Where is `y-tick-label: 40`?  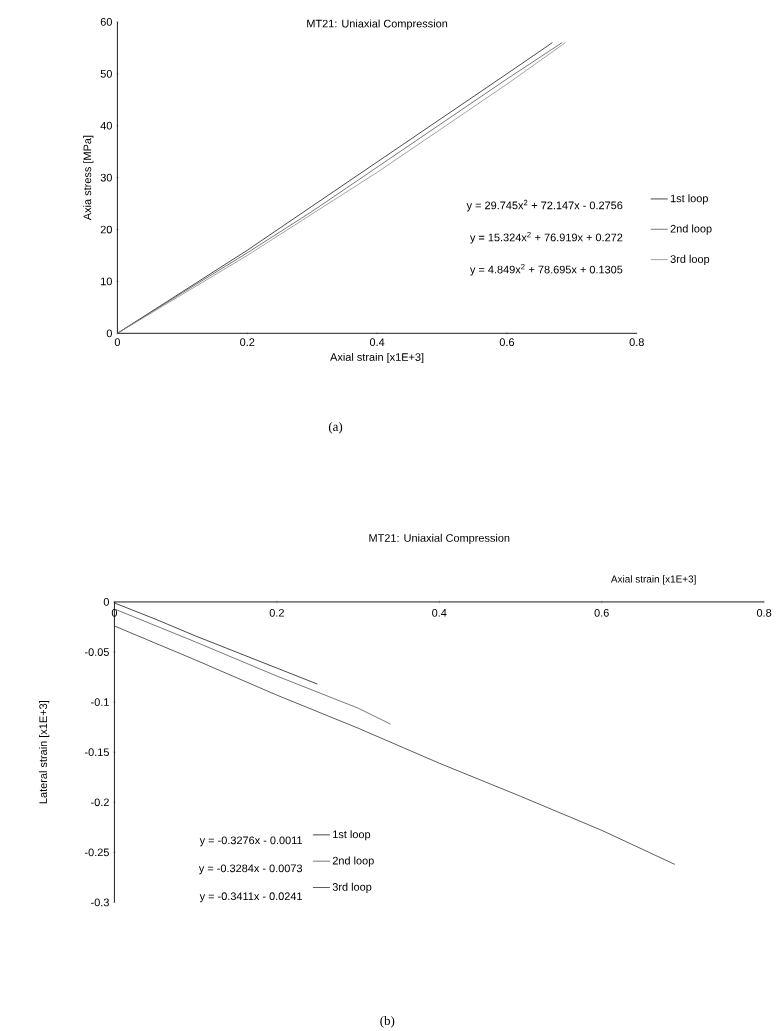
y-tick-label: 40 is located at coordinates (106, 125).